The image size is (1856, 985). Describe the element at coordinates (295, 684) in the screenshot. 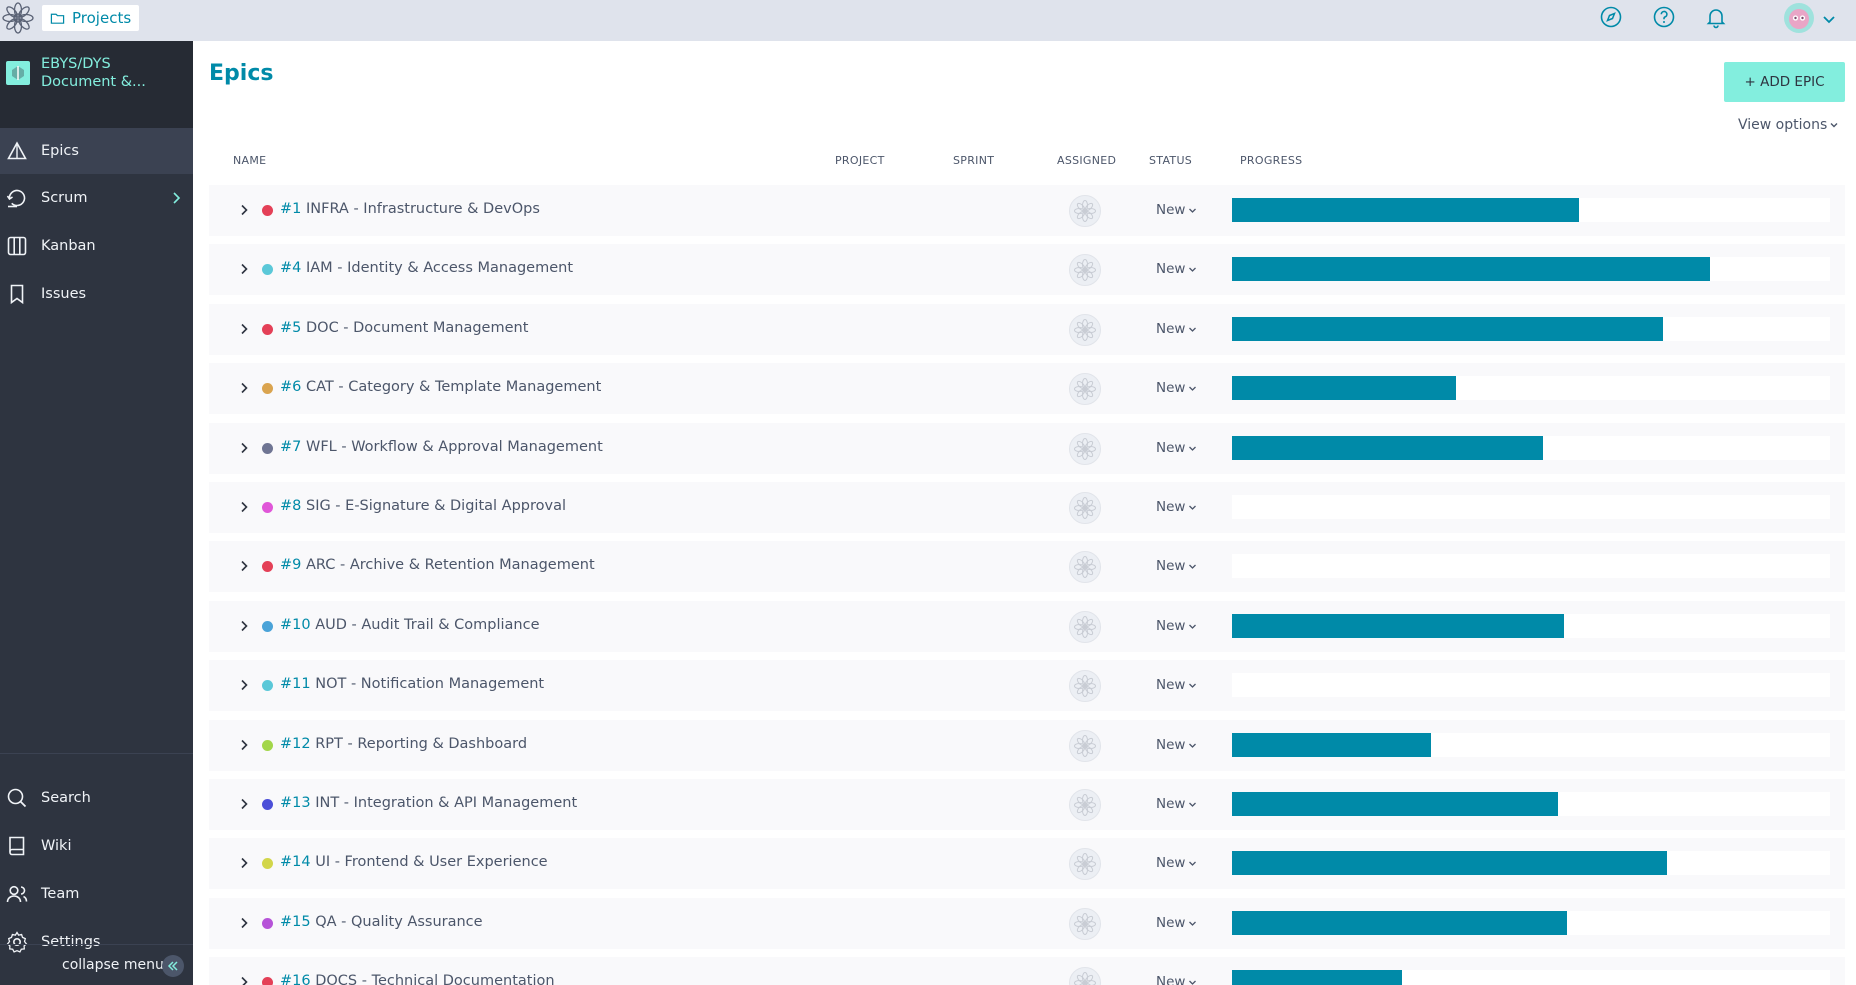

I see `epic-ref: #11` at that location.